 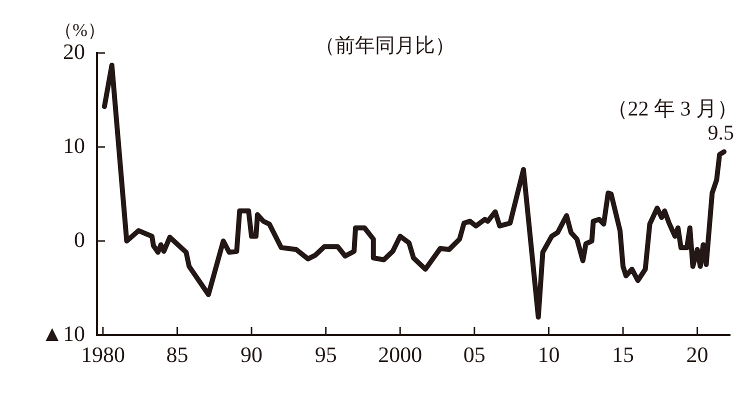 I want to click on data-label: 9.5, so click(x=721, y=132).